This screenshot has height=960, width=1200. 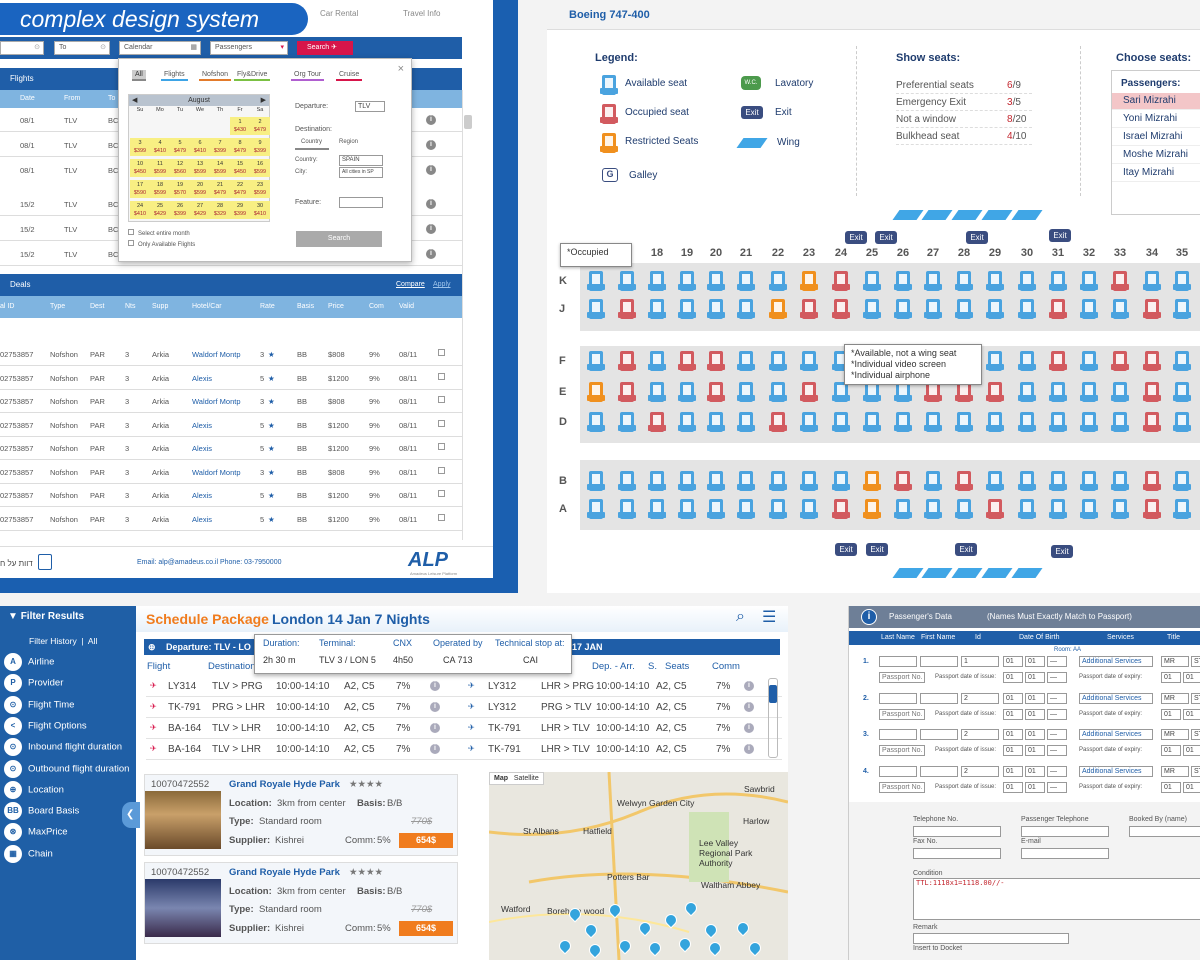 I want to click on search-icon: ⌕, so click(x=740, y=616).